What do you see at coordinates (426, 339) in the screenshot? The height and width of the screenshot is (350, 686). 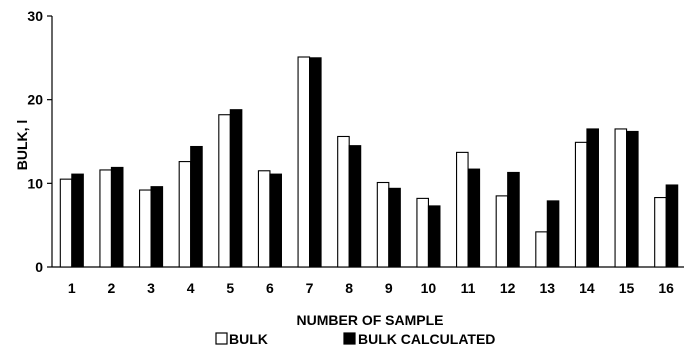 I see `legend-label-bulk-calculated: BULK CALCULATED` at bounding box center [426, 339].